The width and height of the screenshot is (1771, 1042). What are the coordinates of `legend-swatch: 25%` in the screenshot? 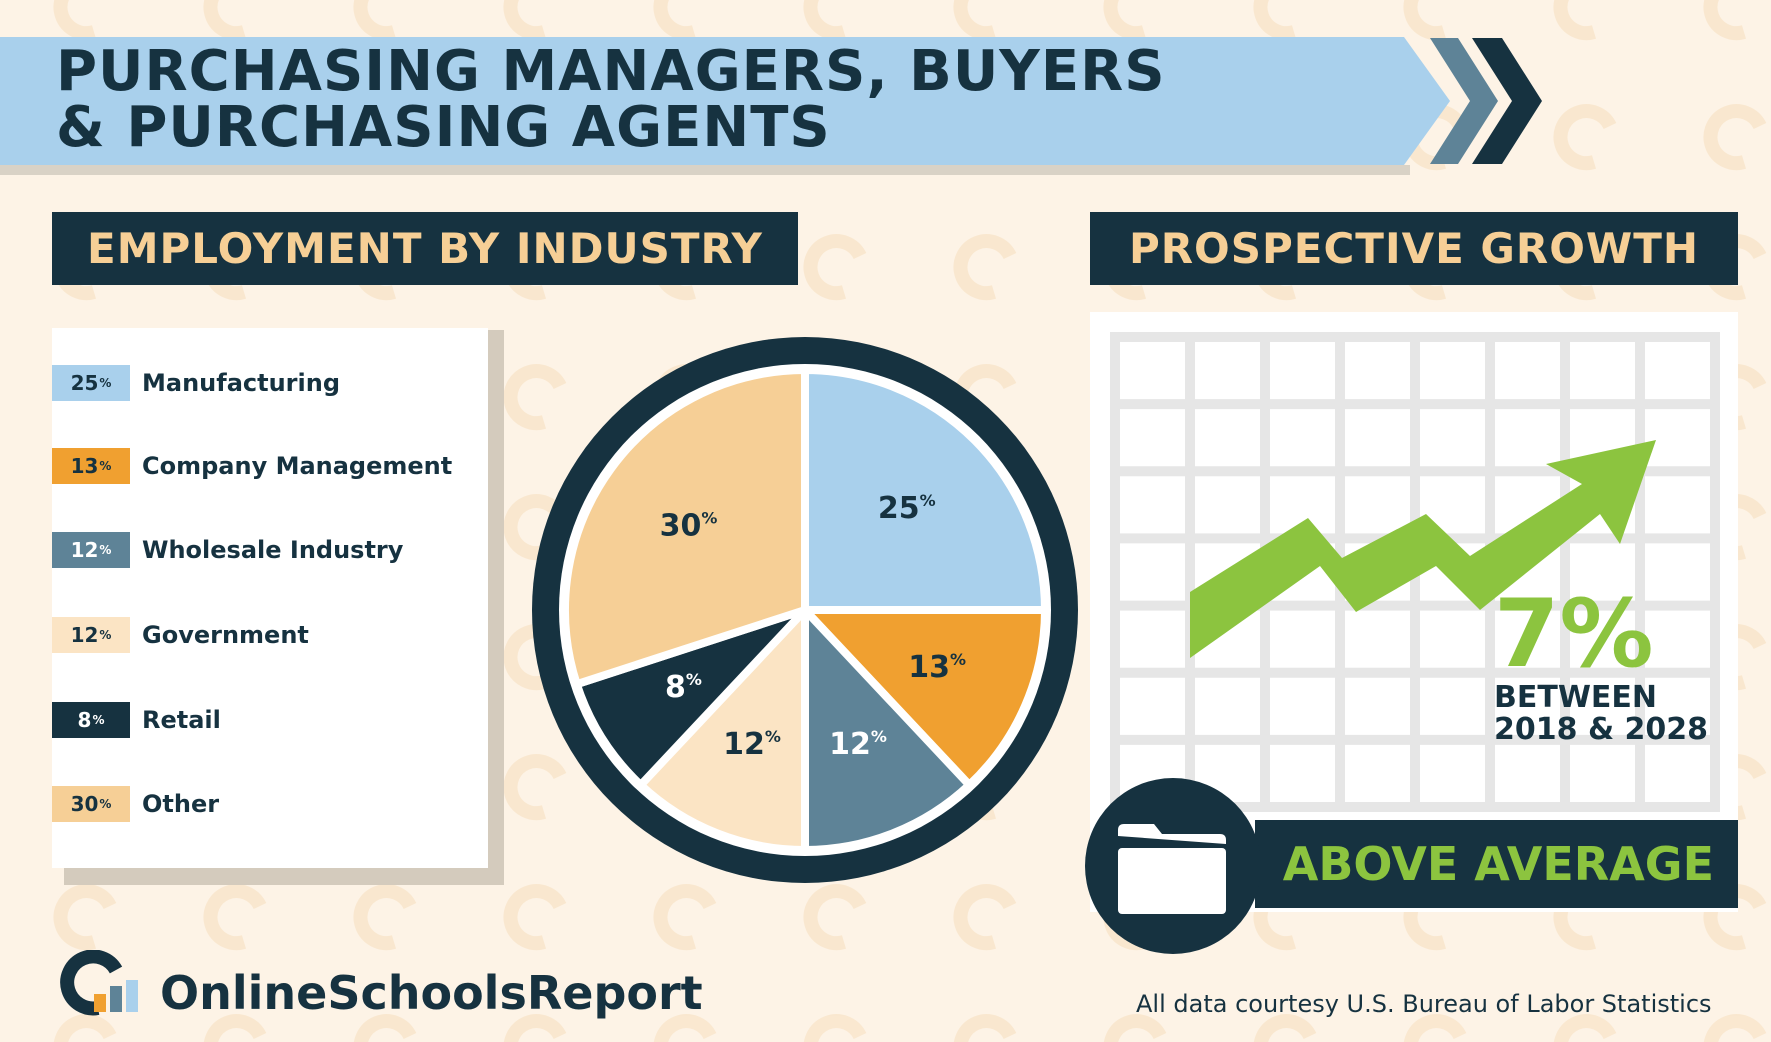 It's located at (91, 383).